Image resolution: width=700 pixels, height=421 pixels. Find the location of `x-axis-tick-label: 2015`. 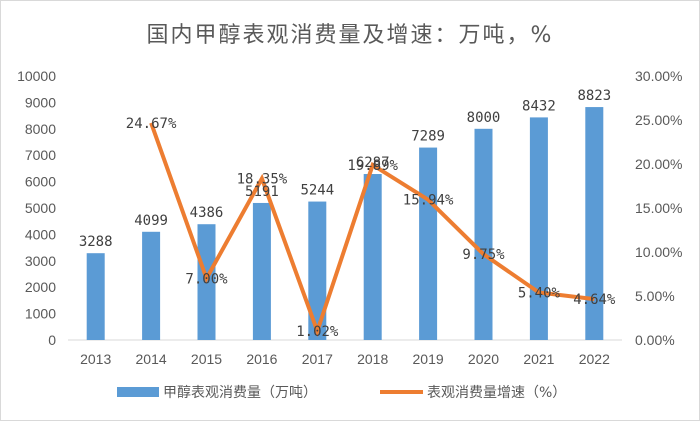

x-axis-tick-label: 2015 is located at coordinates (206, 359).